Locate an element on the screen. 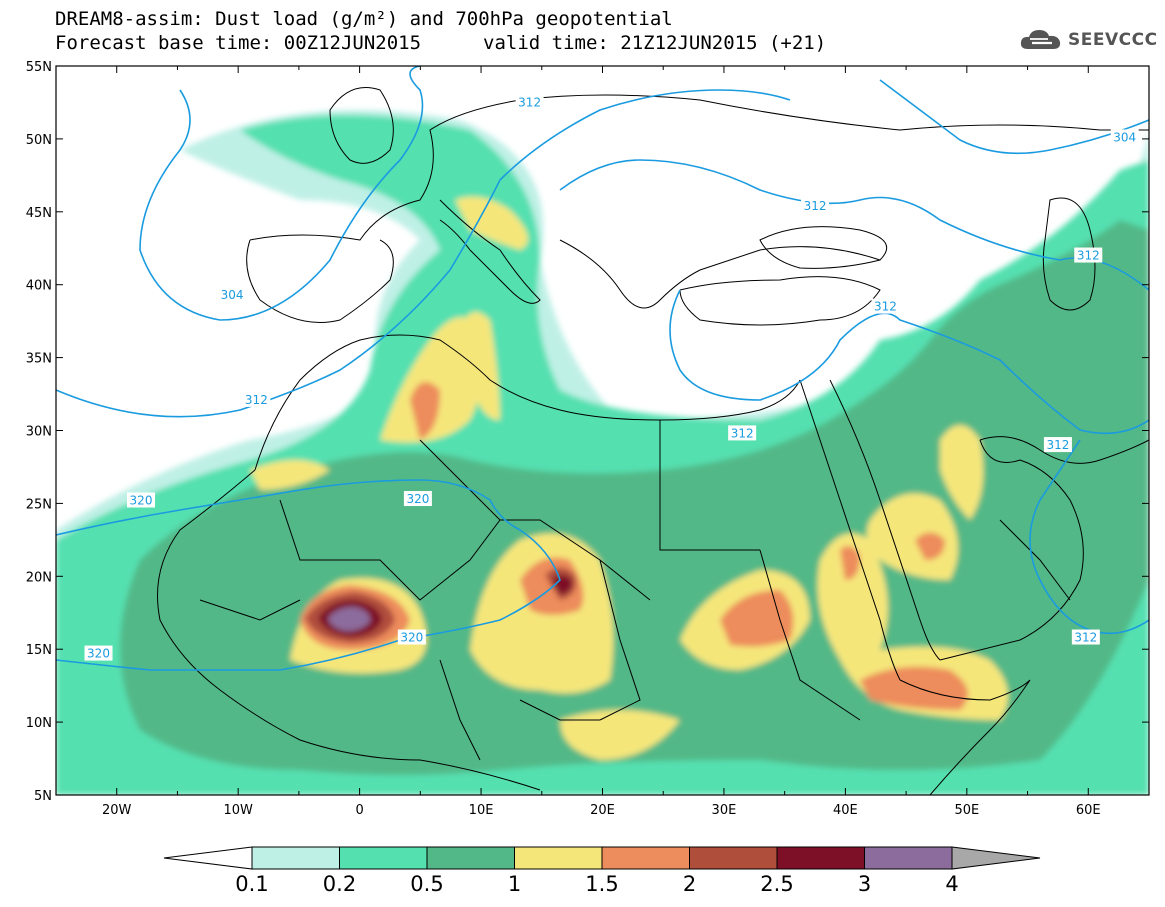 This screenshot has height=907, width=1165. dust-level-1-g is located at coordinates (480, 366).